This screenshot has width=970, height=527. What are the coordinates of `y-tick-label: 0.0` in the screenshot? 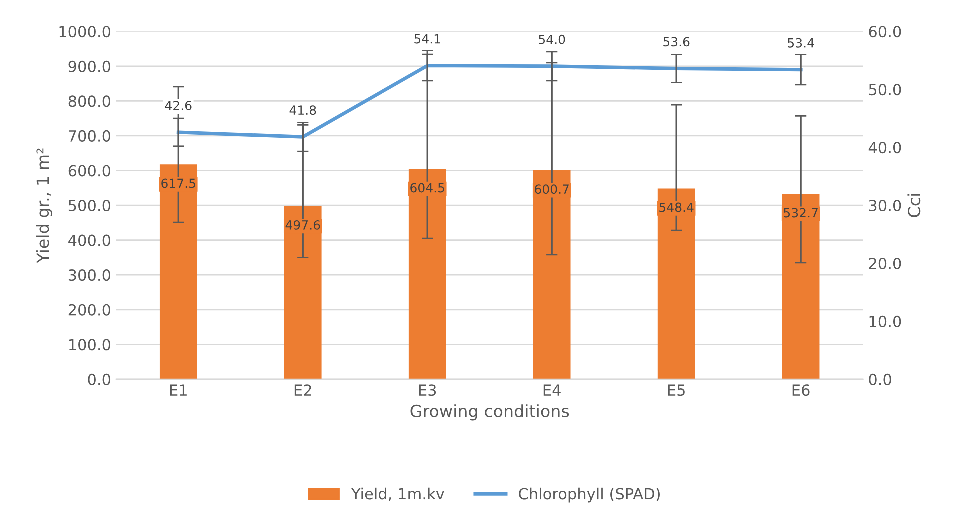 It's located at (99, 380).